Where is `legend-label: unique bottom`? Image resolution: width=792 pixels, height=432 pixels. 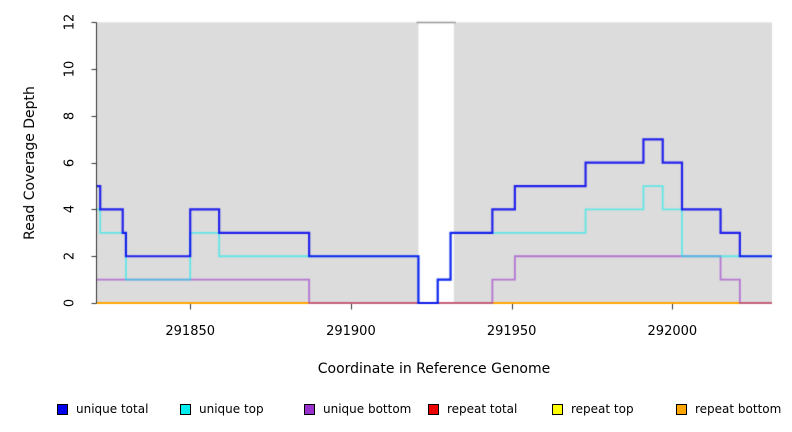
legend-label: unique bottom is located at coordinates (367, 409).